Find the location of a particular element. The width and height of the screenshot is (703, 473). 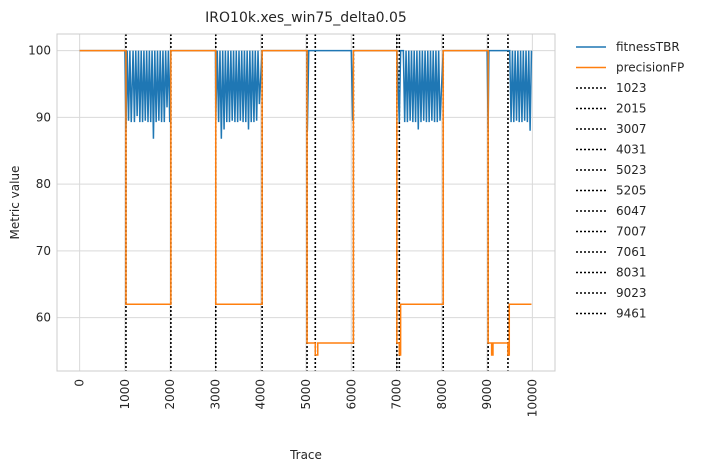

x-tick-label: 2000 is located at coordinates (170, 394).